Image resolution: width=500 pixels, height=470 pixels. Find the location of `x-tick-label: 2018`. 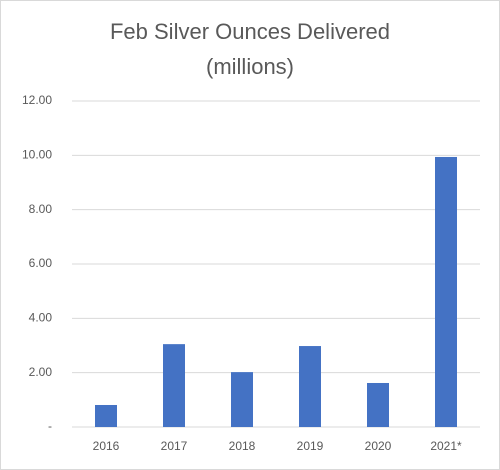

x-tick-label: 2018 is located at coordinates (242, 446).